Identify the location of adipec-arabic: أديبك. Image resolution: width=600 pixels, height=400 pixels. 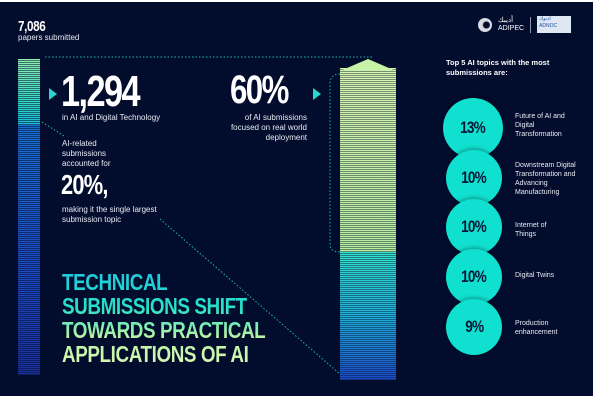
(506, 20).